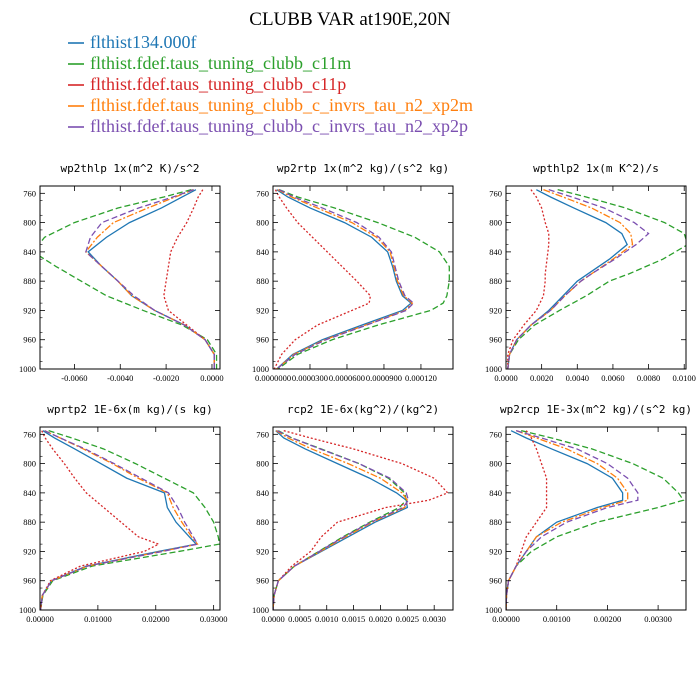  I want to click on legend-label: flthist134.000f, so click(143, 42).